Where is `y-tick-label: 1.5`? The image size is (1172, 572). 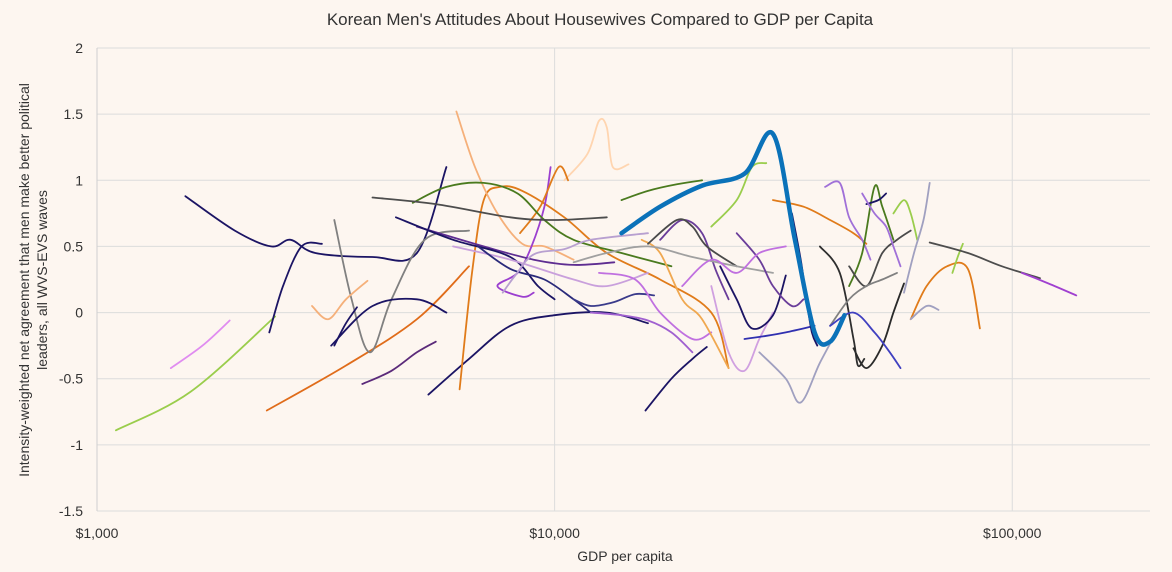
y-tick-label: 1.5 is located at coordinates (74, 114).